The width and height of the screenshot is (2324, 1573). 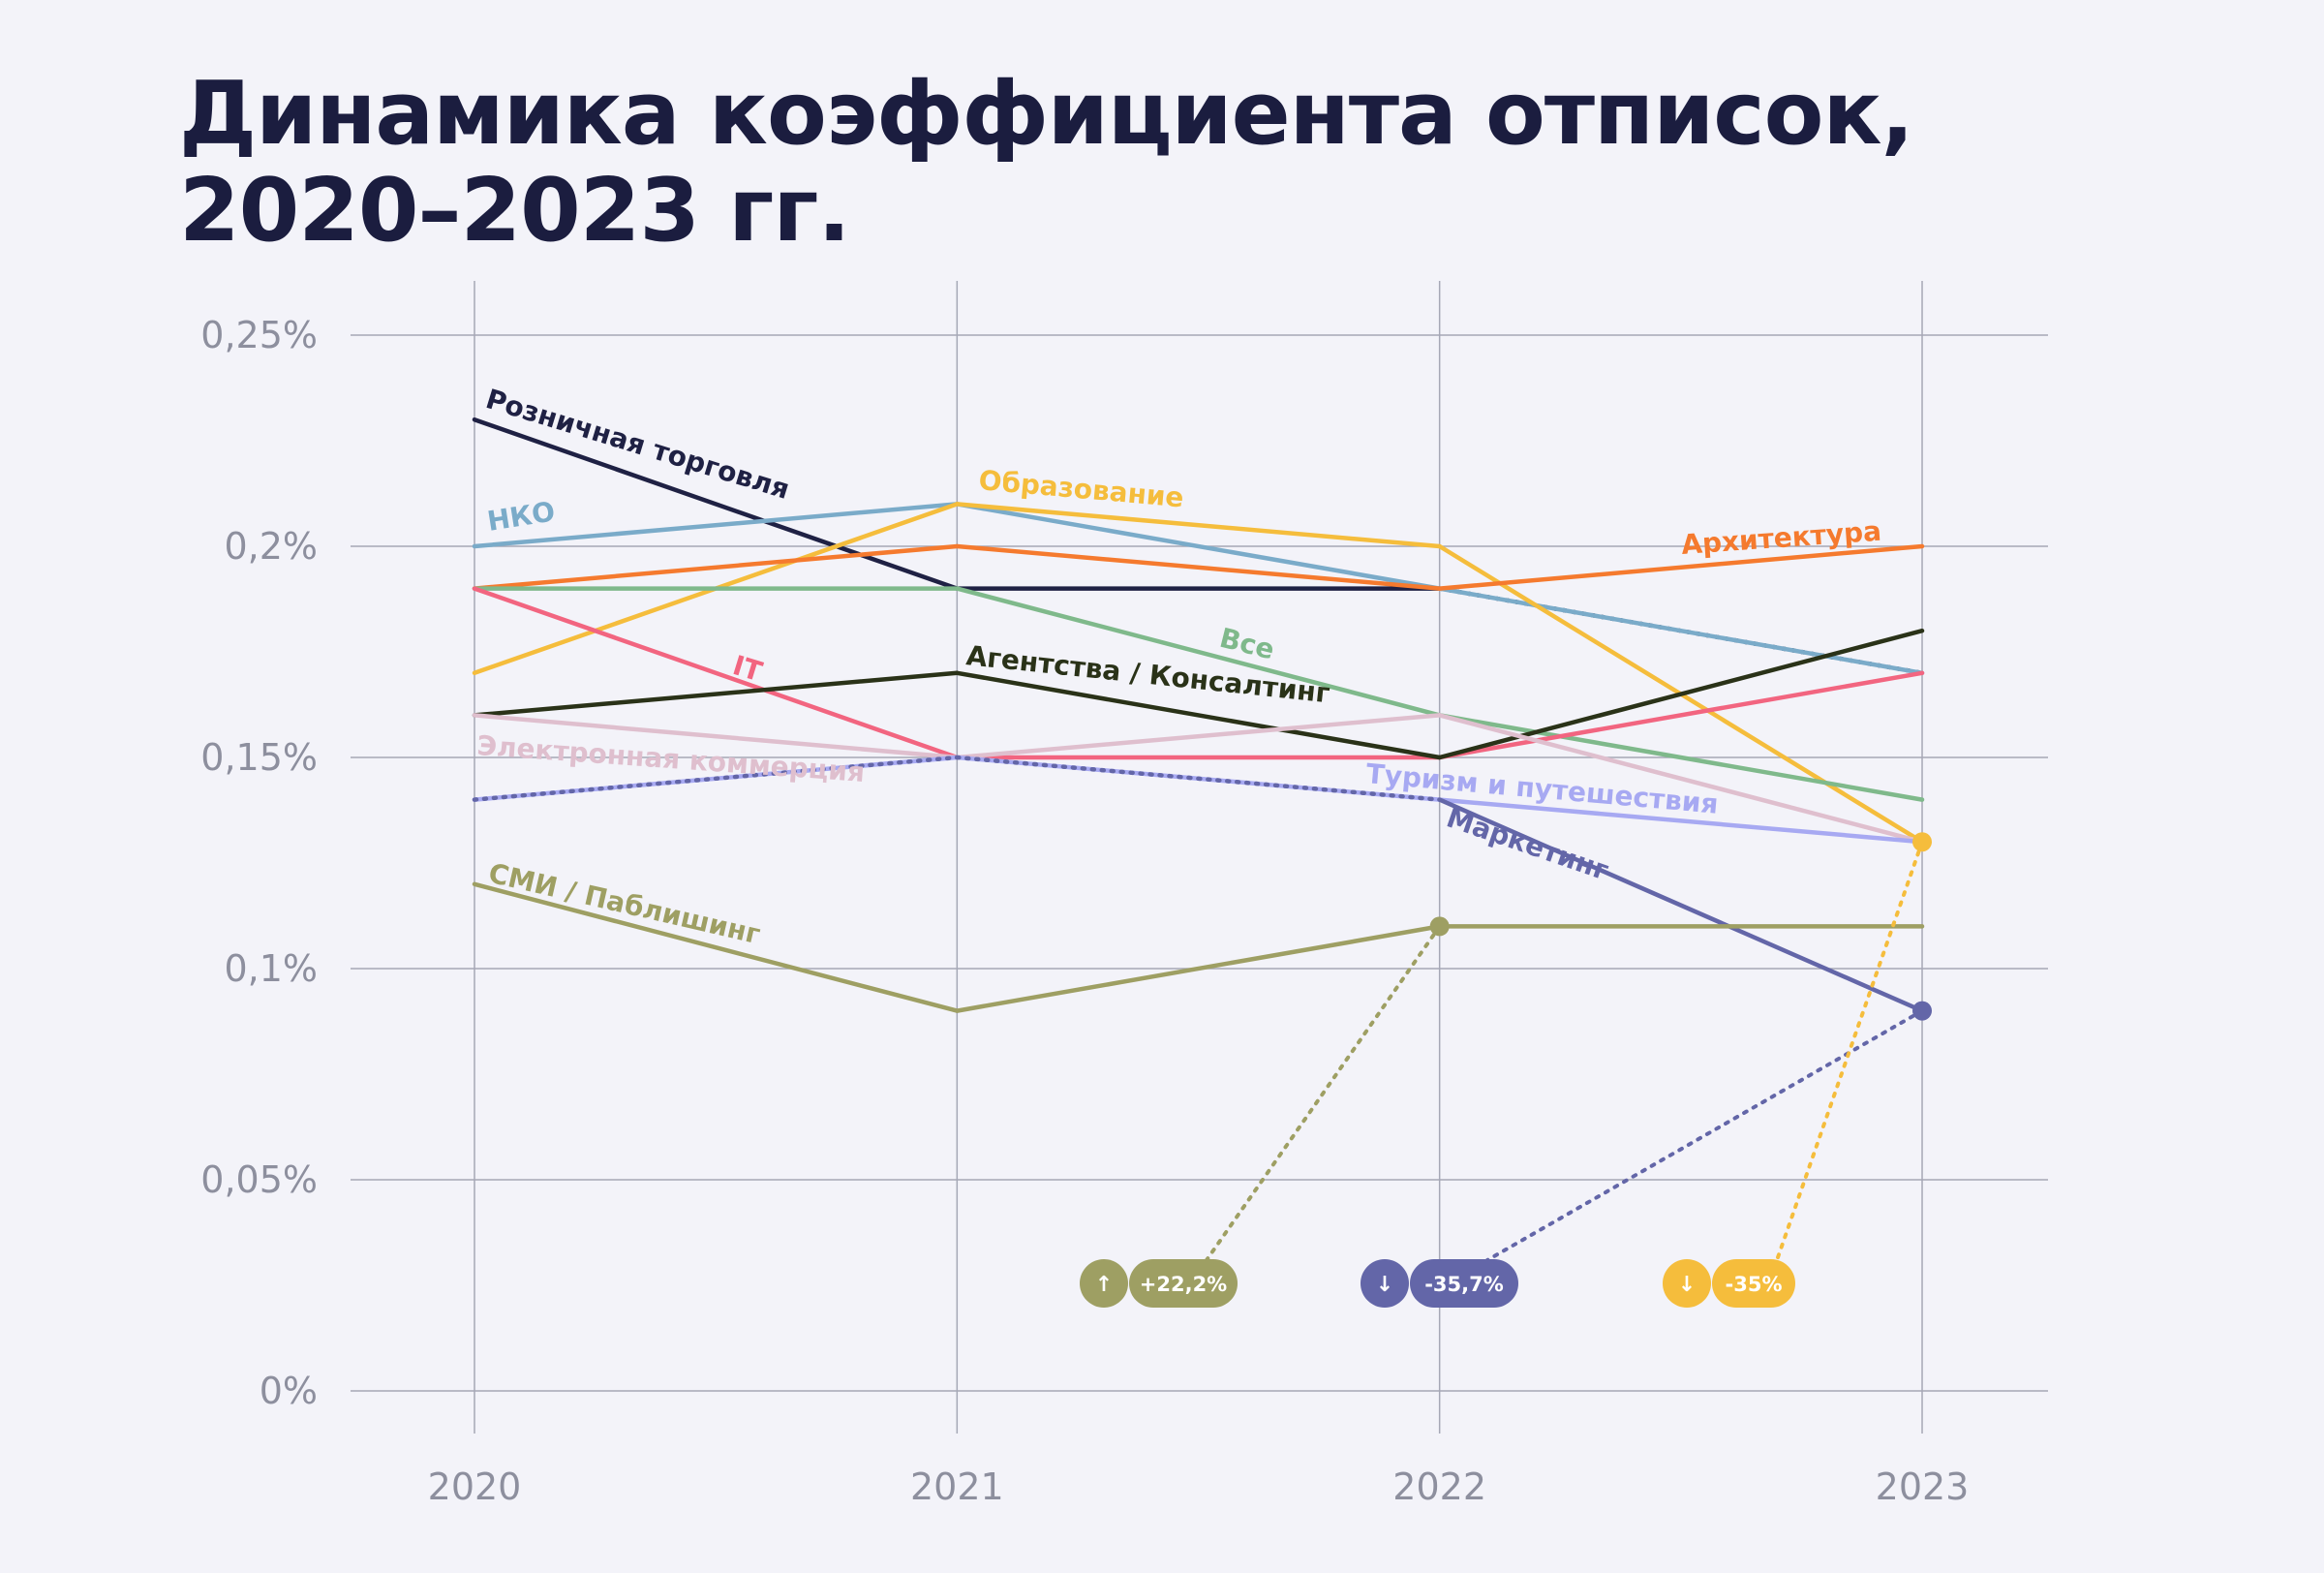 I want to click on series-label-розничная-торговля: Розничная торговля, so click(x=638, y=445).